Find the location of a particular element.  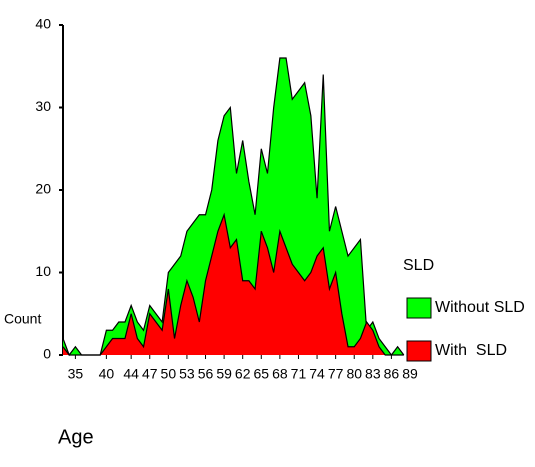

legend-title: SLD is located at coordinates (418, 265).